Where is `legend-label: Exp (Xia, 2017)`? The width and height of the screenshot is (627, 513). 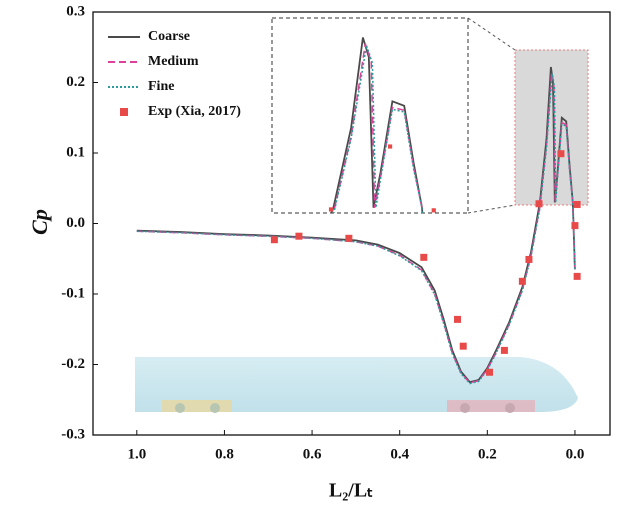 legend-label: Exp (Xia, 2017) is located at coordinates (194, 111).